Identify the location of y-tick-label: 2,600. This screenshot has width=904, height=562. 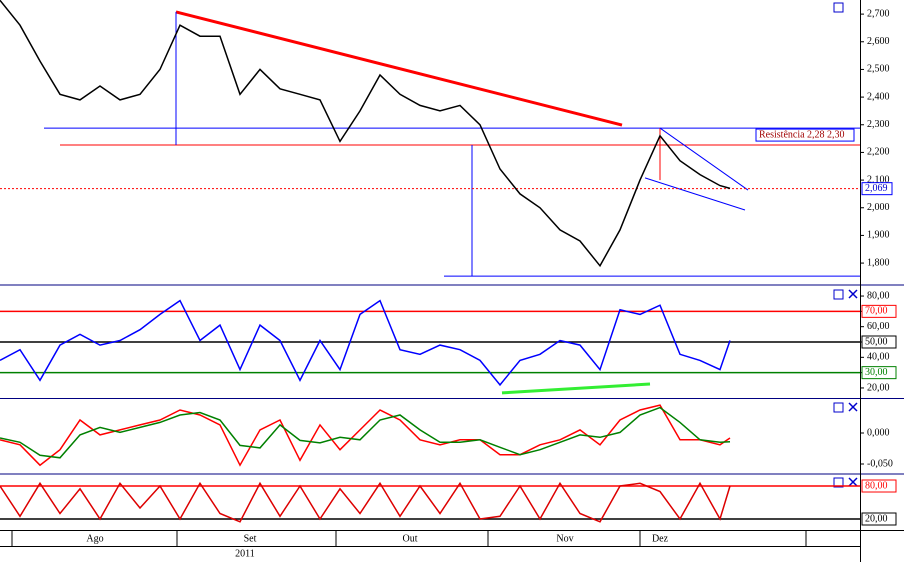
(878, 41).